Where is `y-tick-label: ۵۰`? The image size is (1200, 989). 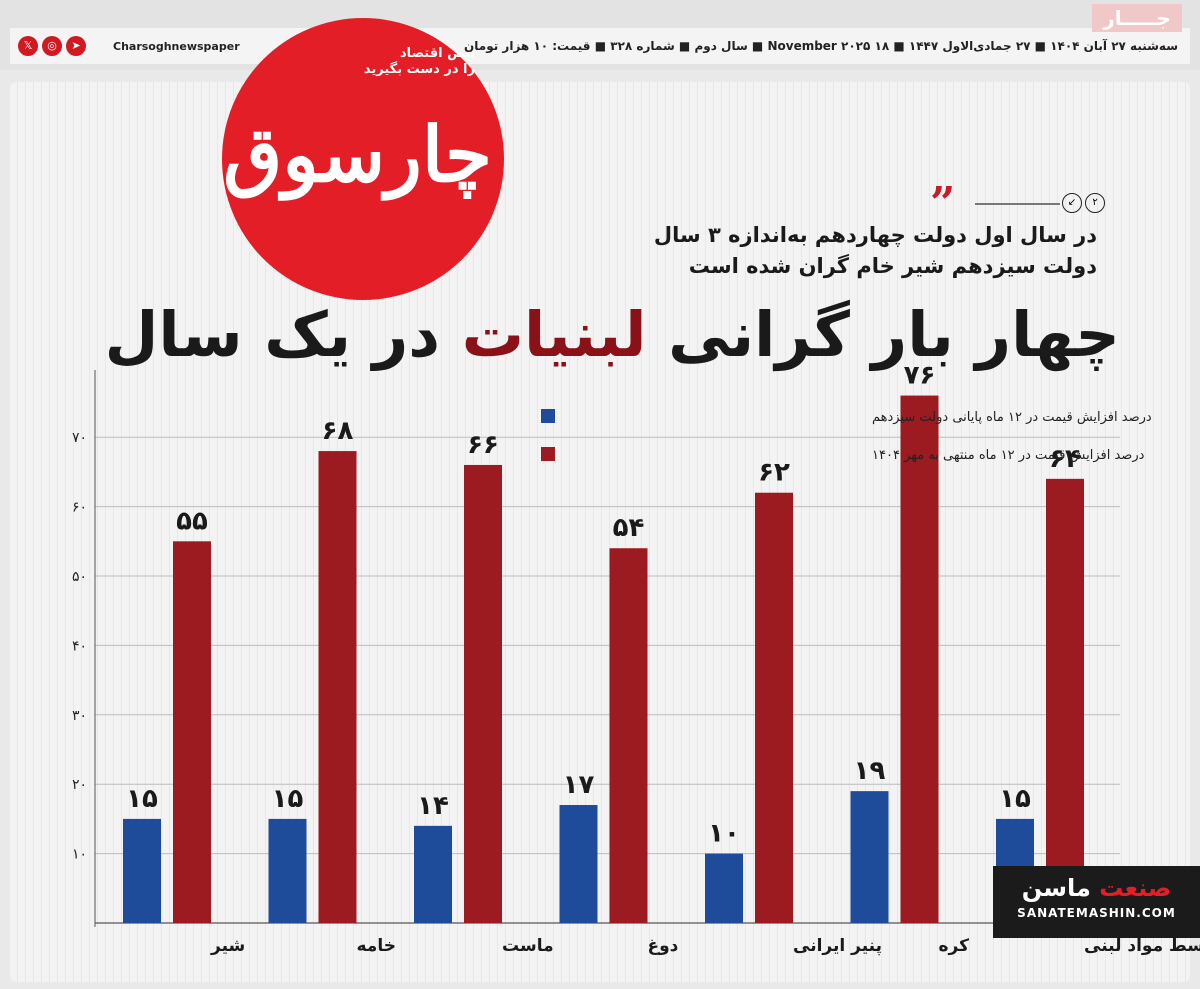
y-tick-label: ۵۰ is located at coordinates (79, 577).